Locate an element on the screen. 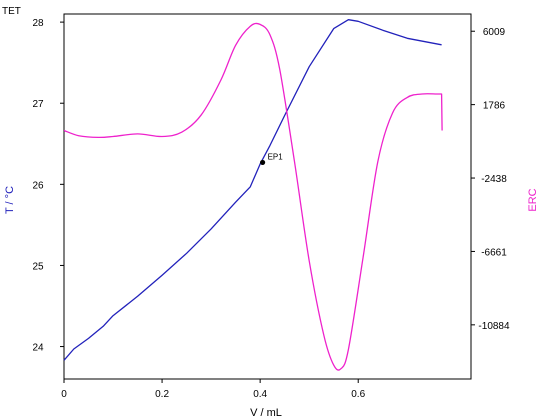  x-tick-label-2: 0.4 is located at coordinates (260, 394).